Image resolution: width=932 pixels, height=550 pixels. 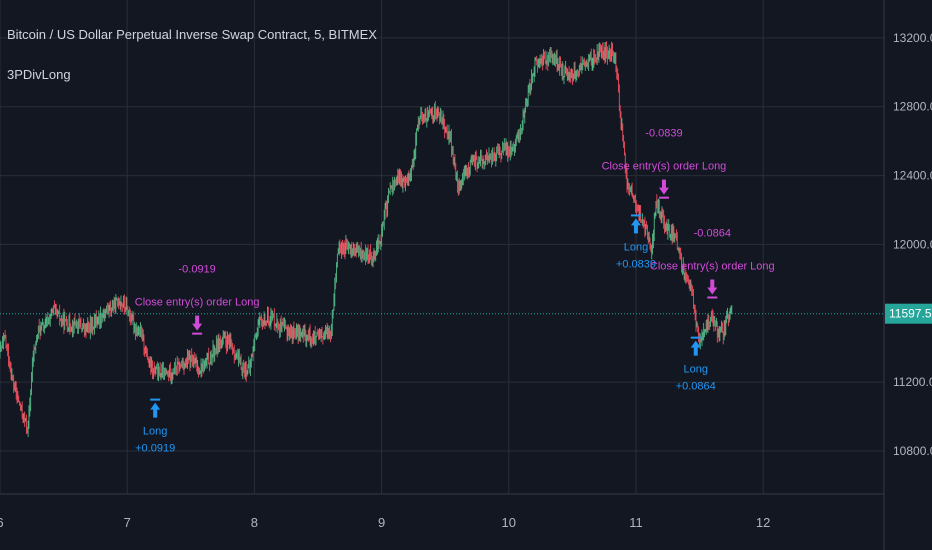 I want to click on last-price-badge, so click(x=908, y=313).